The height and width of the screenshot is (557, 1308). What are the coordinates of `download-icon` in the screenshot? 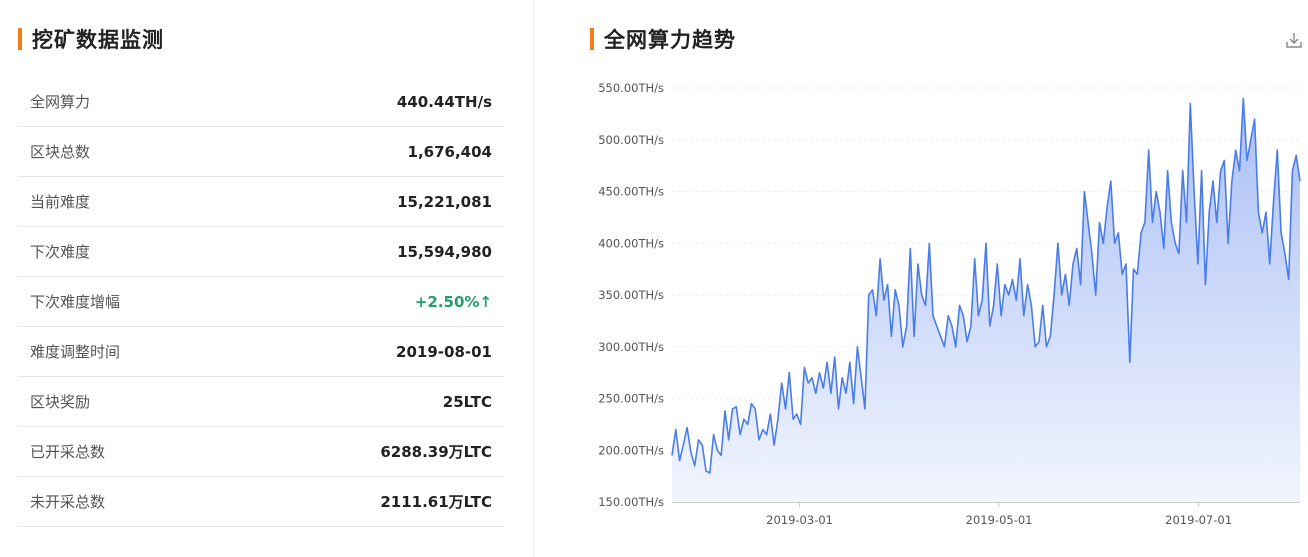 It's located at (1294, 40).